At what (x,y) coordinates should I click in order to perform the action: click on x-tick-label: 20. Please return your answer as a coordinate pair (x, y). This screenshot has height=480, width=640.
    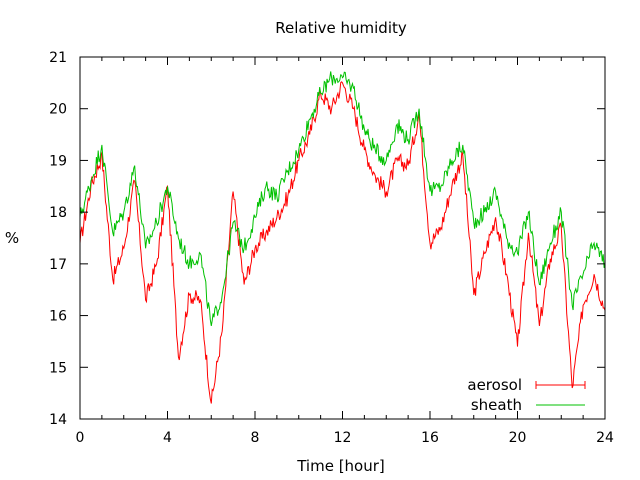
    Looking at the image, I should click on (518, 438).